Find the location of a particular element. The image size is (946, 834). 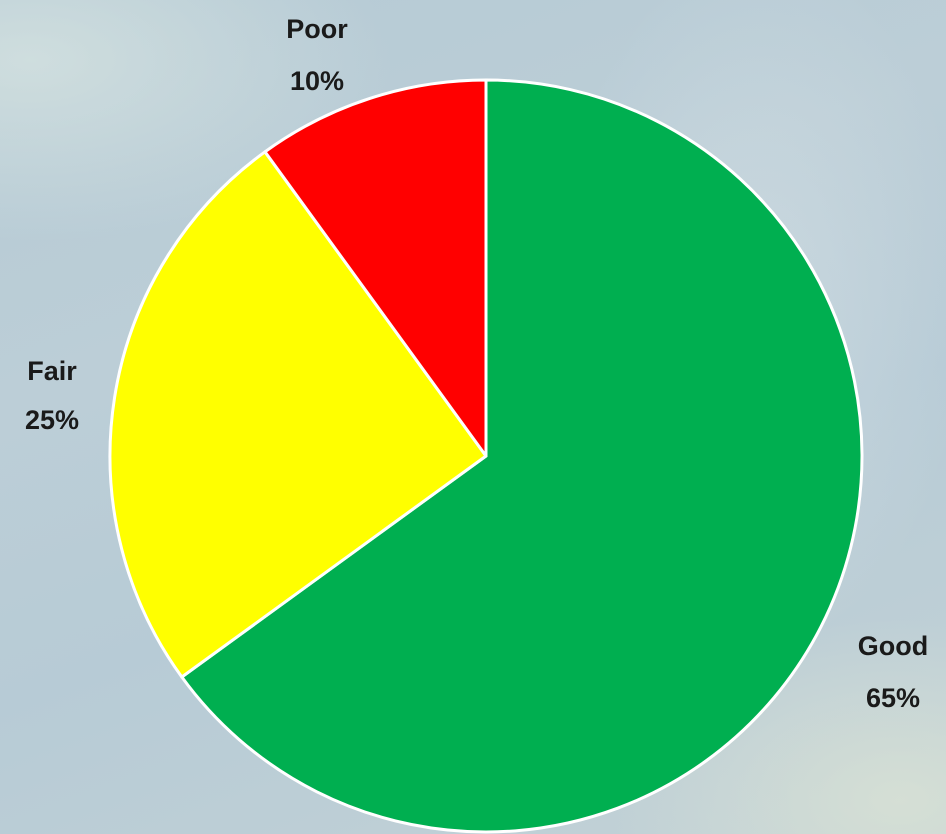

pie-slice-poor is located at coordinates (375, 268).